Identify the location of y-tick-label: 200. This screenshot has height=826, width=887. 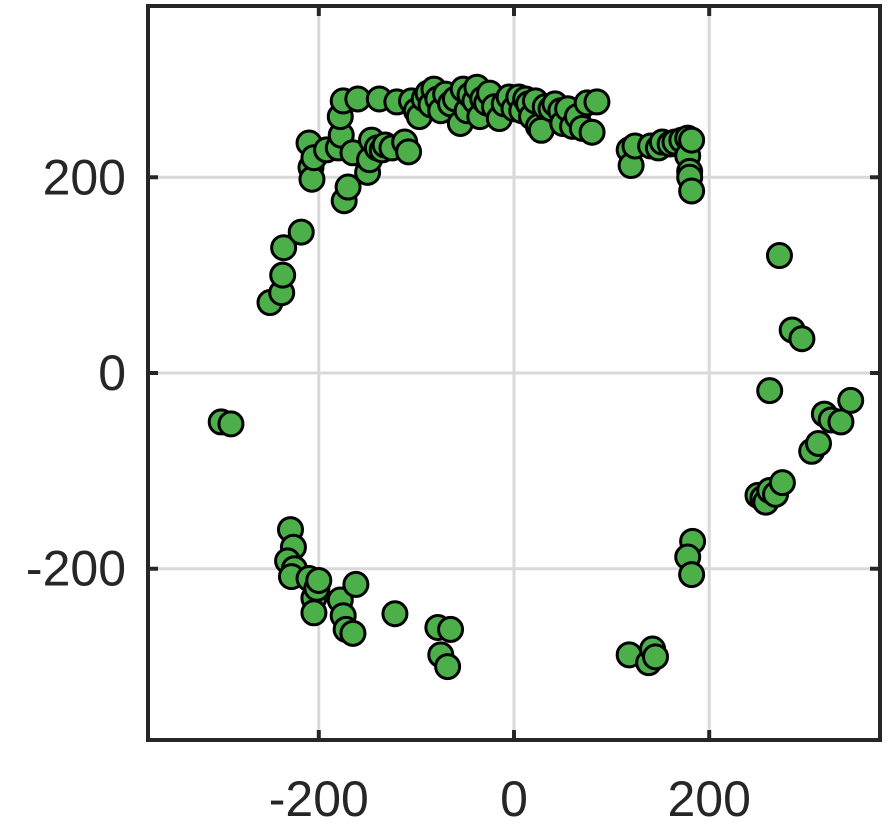
(84, 177).